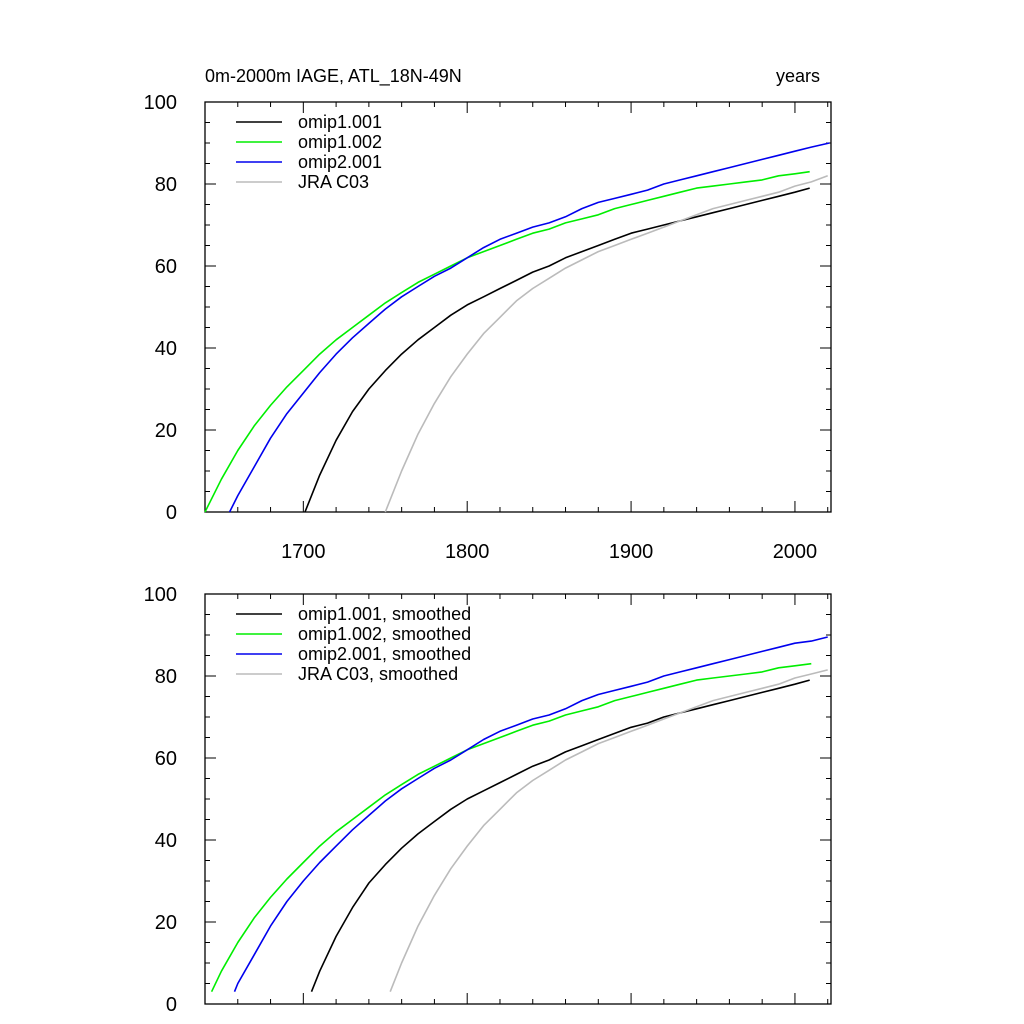 The image size is (1024, 1024). I want to click on top-legend-label: JRA C03, so click(333, 182).